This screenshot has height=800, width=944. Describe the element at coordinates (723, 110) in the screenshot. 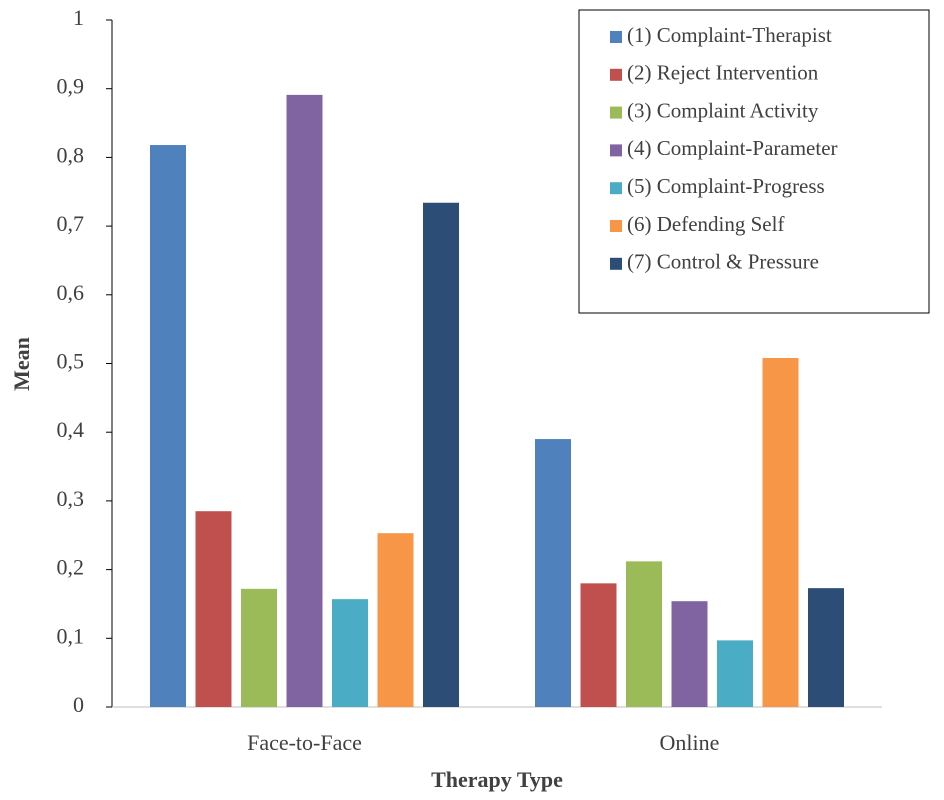

I see `legend-label: (3) Complaint Activity` at that location.